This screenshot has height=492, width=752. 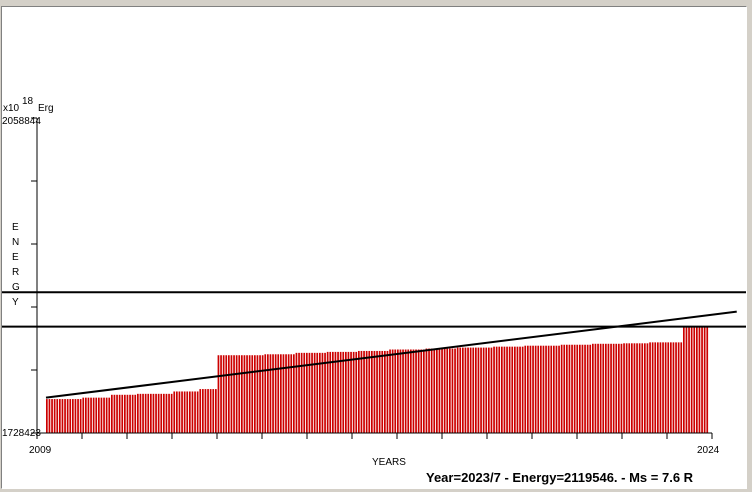 What do you see at coordinates (46, 108) in the screenshot?
I see `y-unit-suffix: Erg` at bounding box center [46, 108].